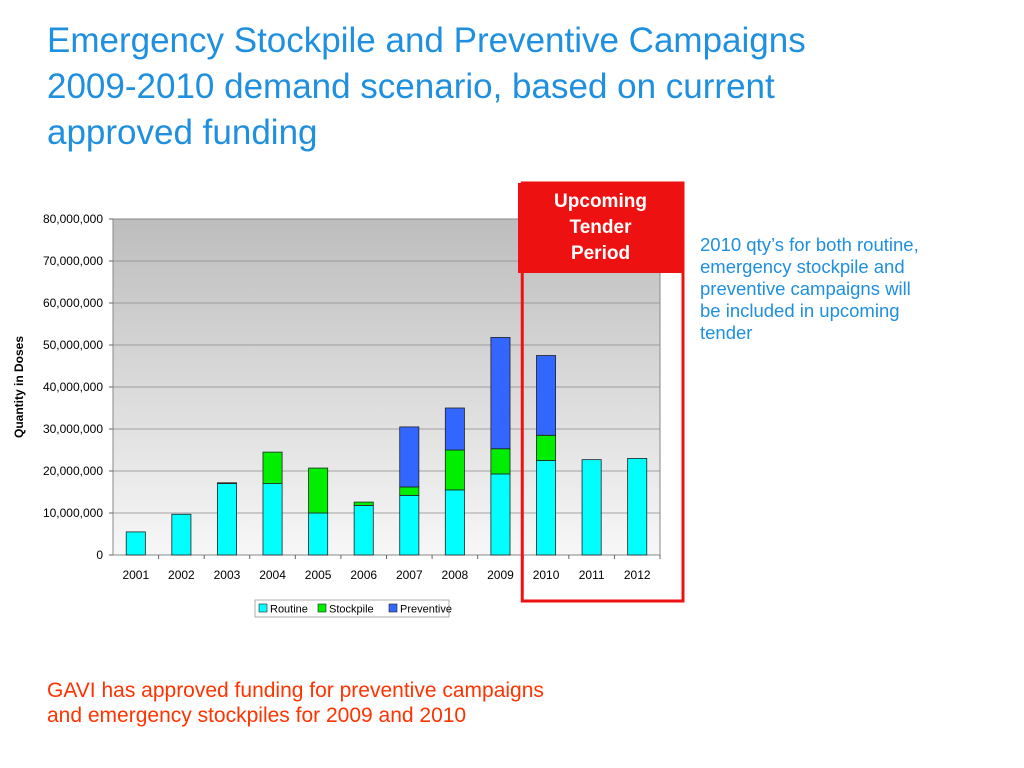 The image size is (1024, 768). What do you see at coordinates (546, 508) in the screenshot?
I see `bar-routine-2010` at bounding box center [546, 508].